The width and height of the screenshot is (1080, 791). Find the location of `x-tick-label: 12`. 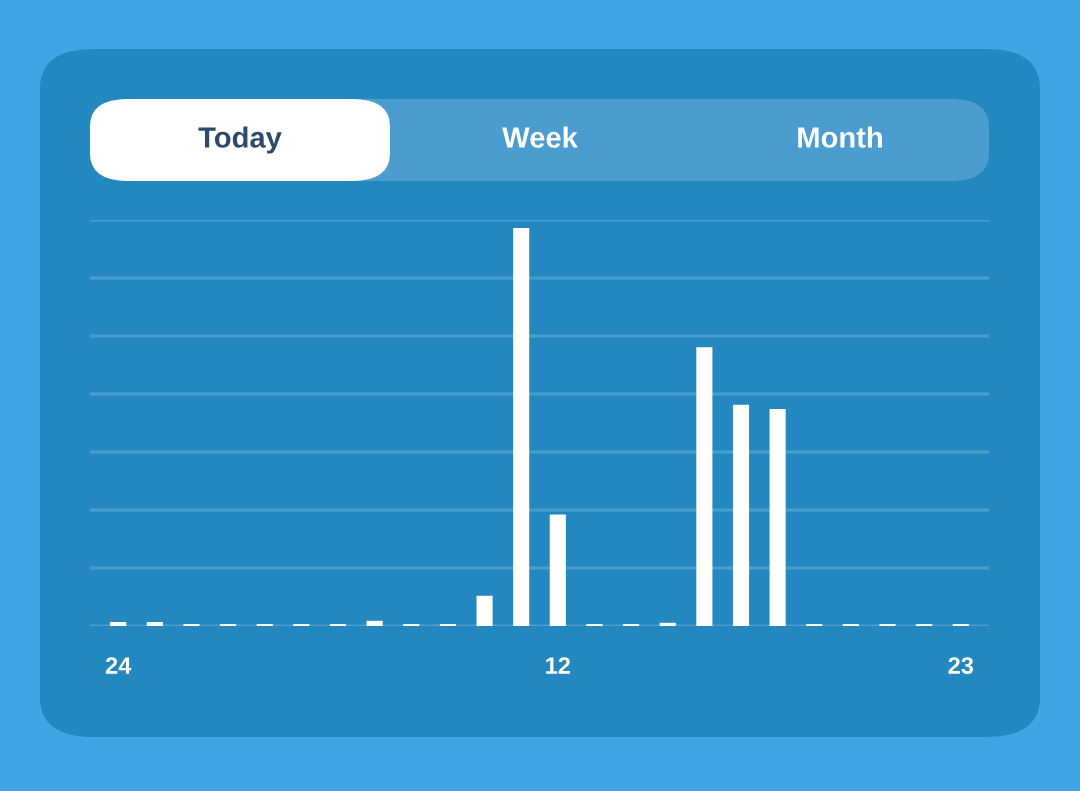

x-tick-label: 12 is located at coordinates (558, 665).